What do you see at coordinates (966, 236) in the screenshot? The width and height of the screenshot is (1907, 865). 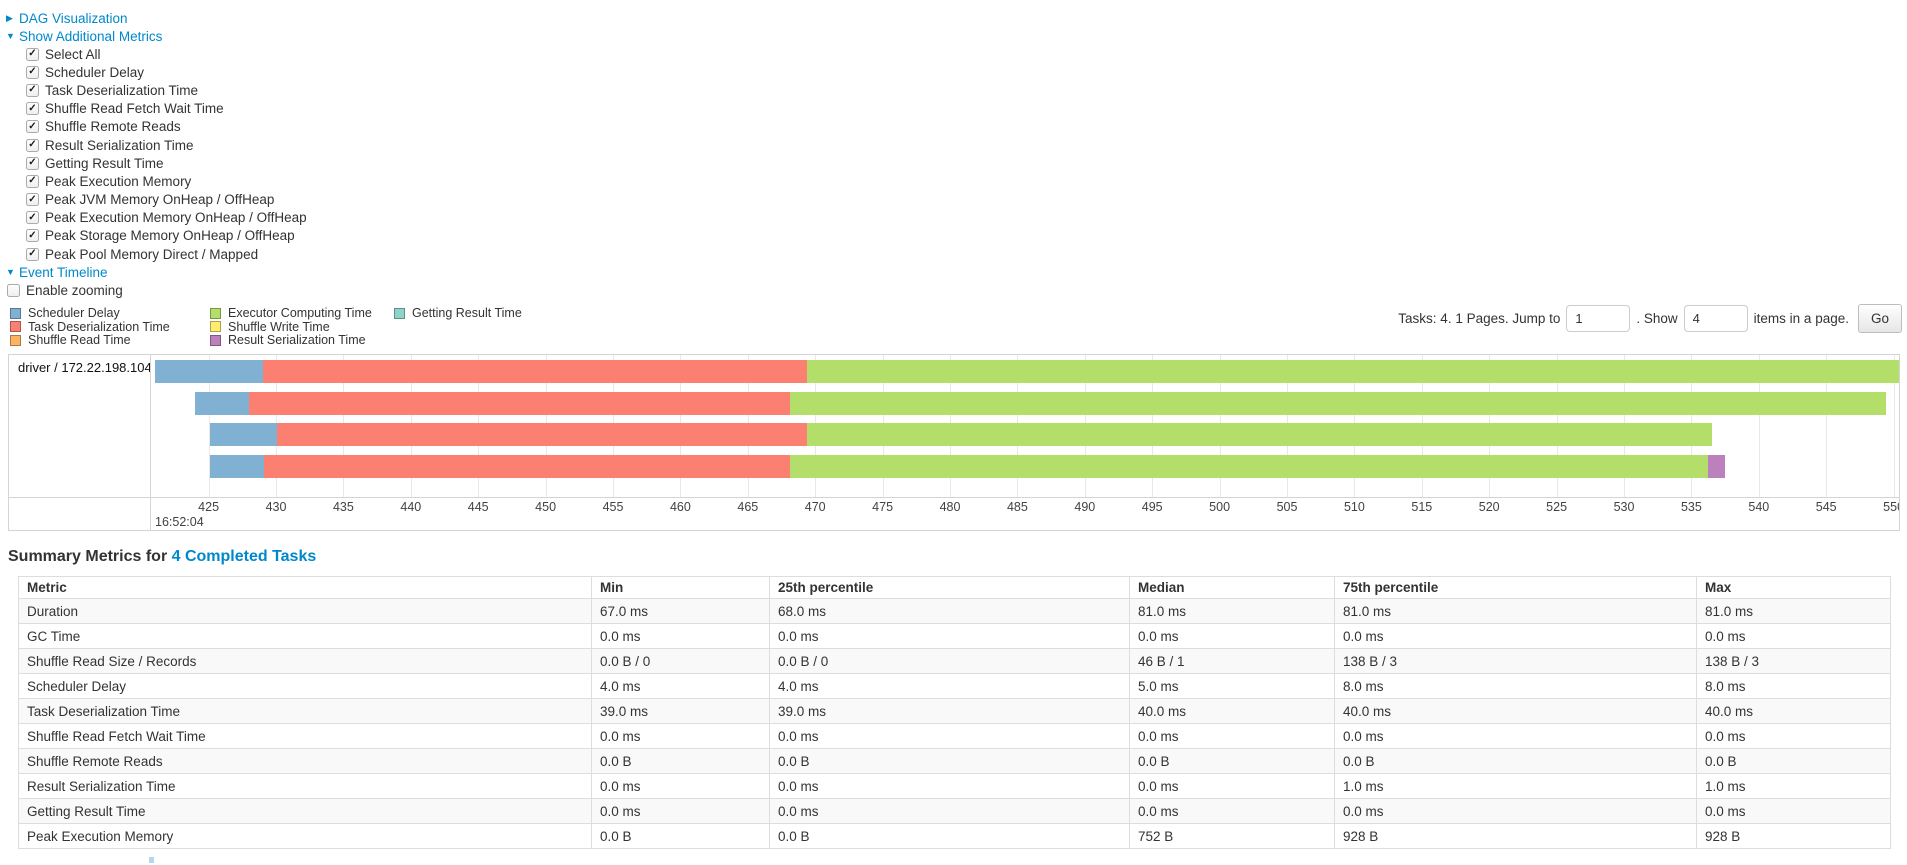 I see `metric-checkbox-row: Peak Storage Memory OnHeap / OffHeap` at bounding box center [966, 236].